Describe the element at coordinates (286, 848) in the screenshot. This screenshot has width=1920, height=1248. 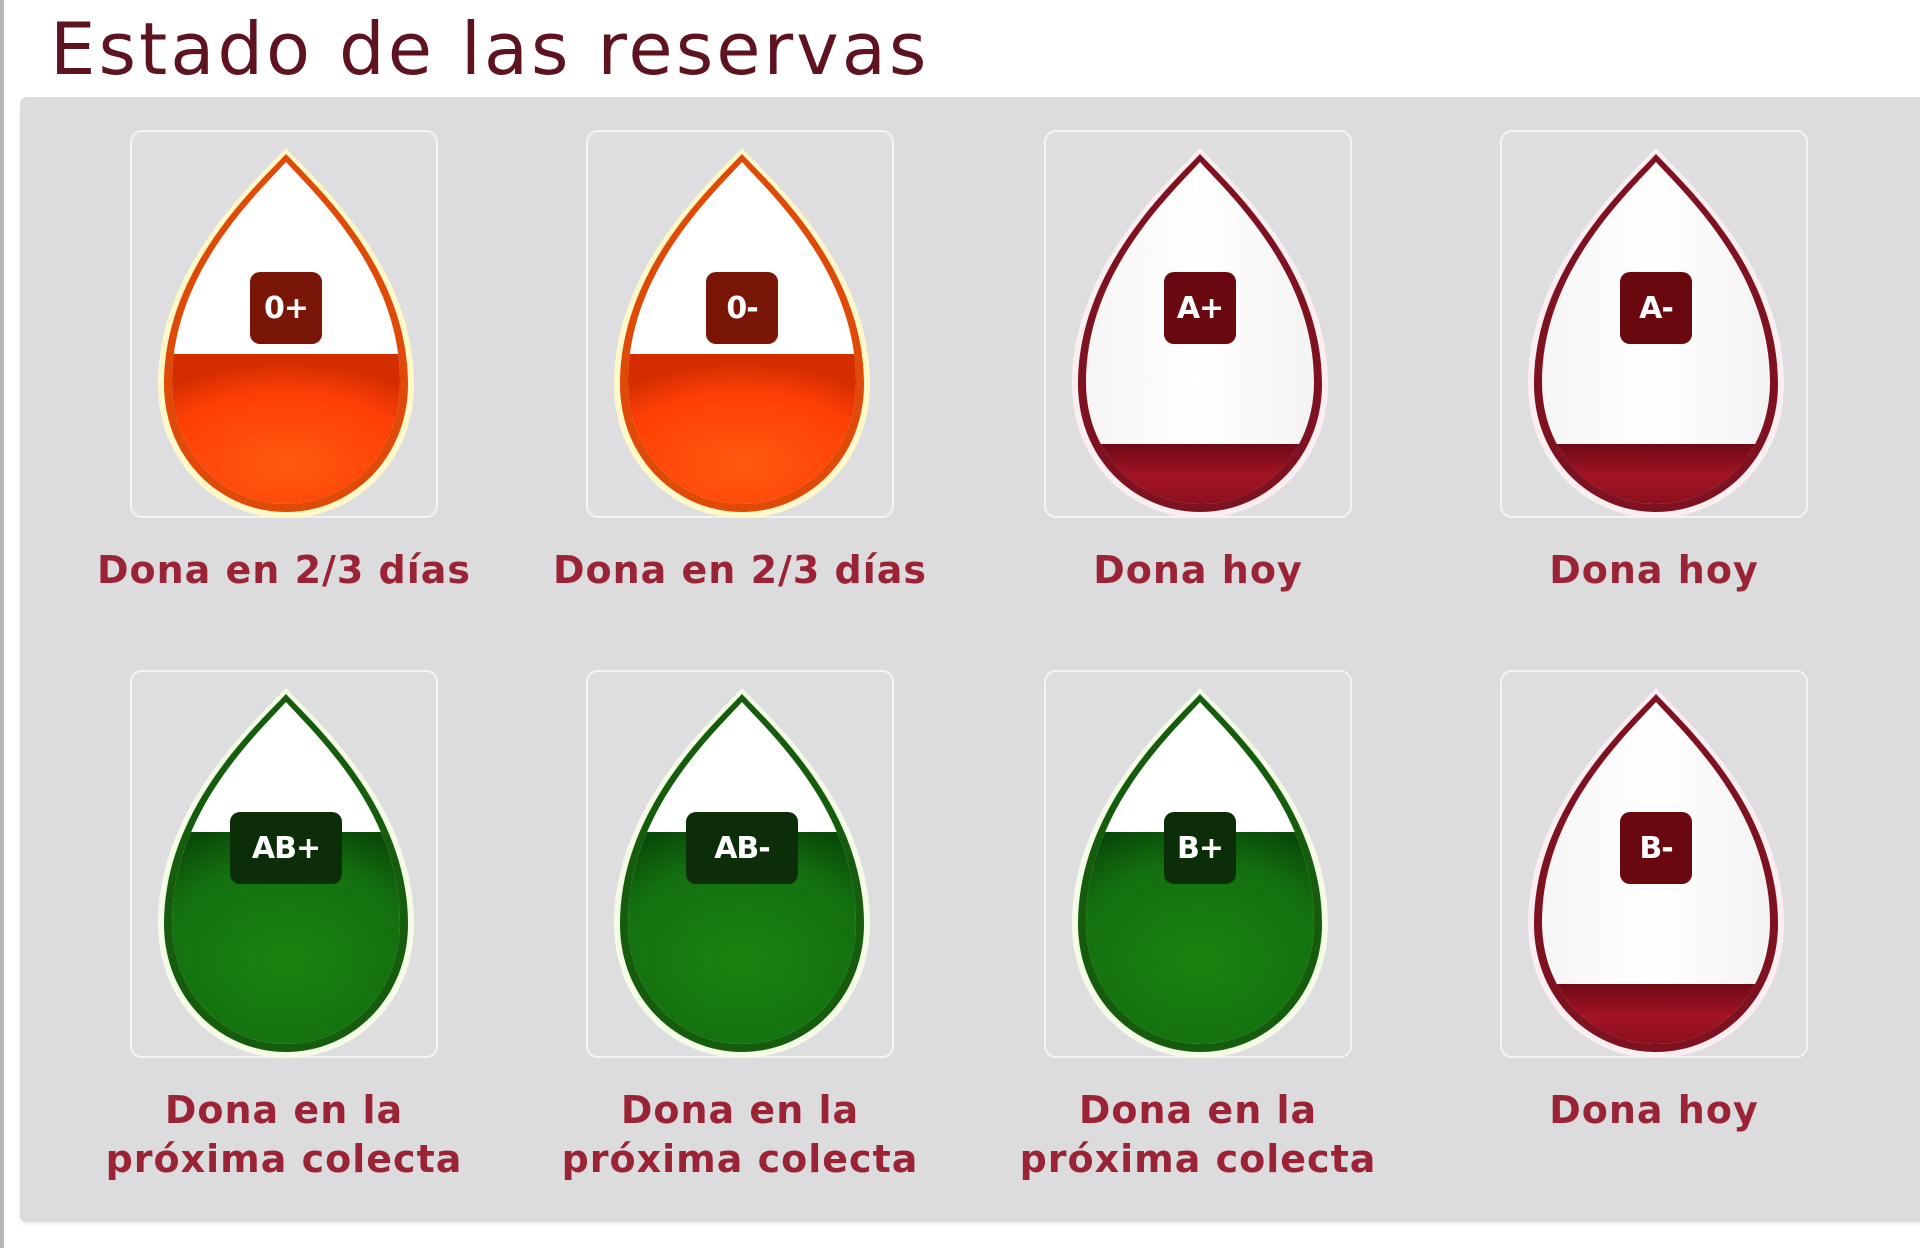
I see `blood-type-badge: AB+` at that location.